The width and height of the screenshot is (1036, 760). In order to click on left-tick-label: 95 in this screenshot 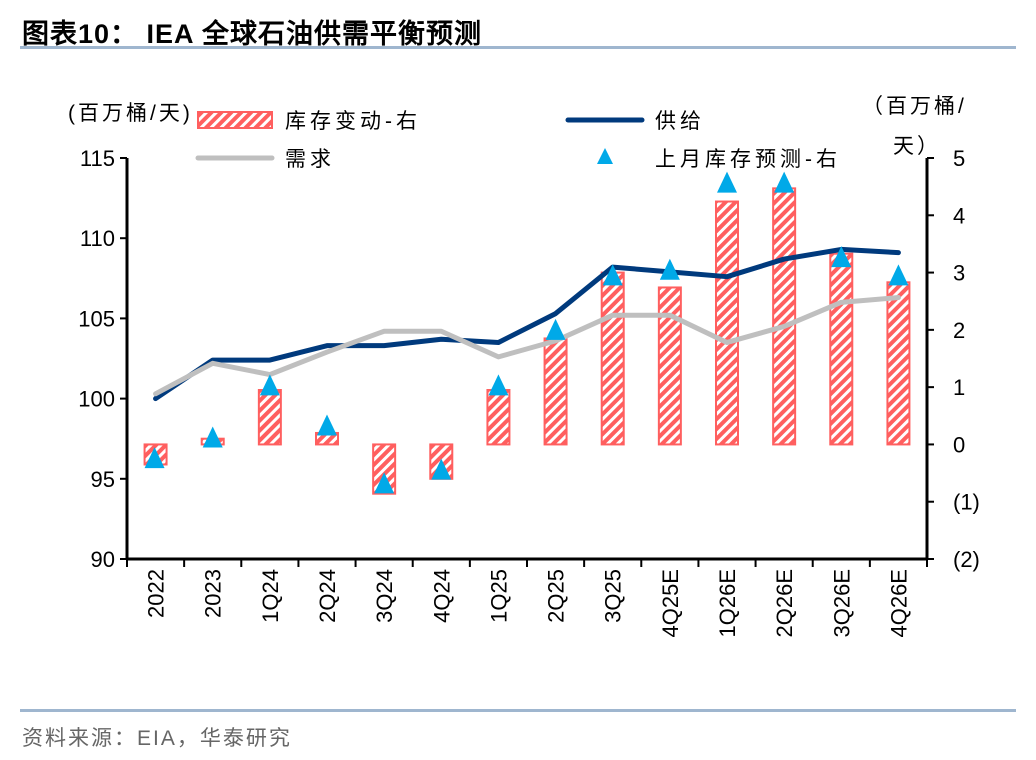, I will do `click(103, 479)`.